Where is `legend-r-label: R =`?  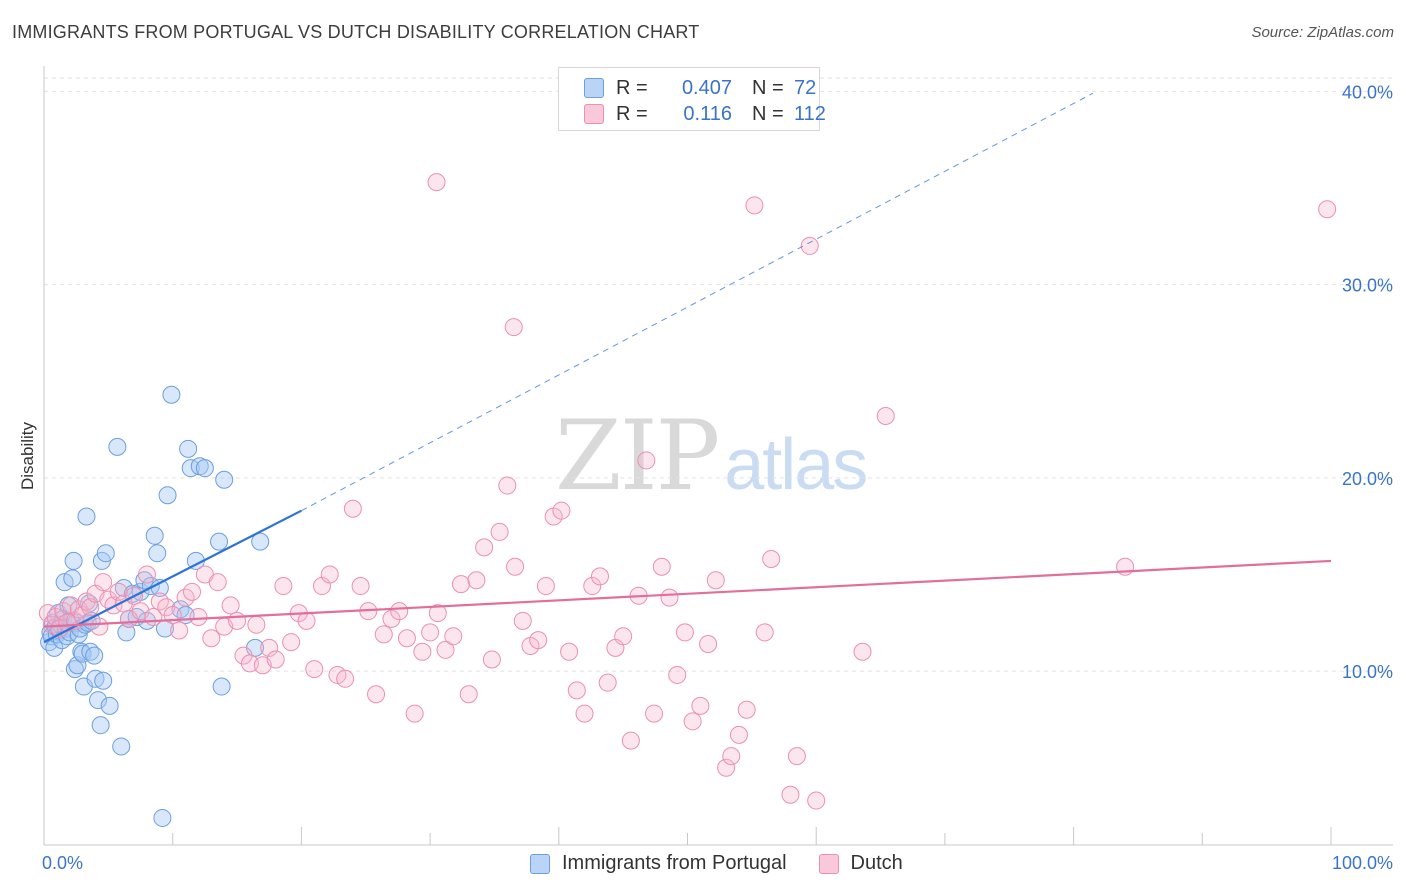 legend-r-label: R = is located at coordinates (632, 113).